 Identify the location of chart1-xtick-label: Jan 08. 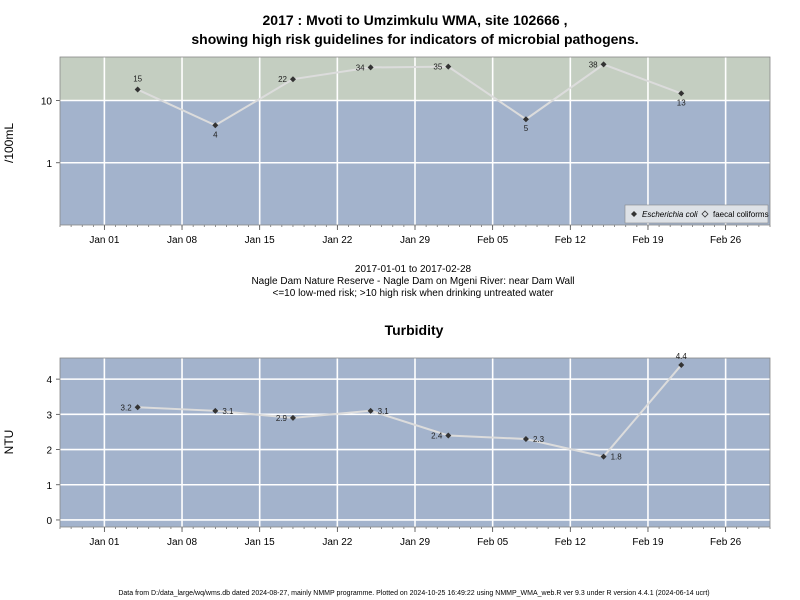
(182, 240).